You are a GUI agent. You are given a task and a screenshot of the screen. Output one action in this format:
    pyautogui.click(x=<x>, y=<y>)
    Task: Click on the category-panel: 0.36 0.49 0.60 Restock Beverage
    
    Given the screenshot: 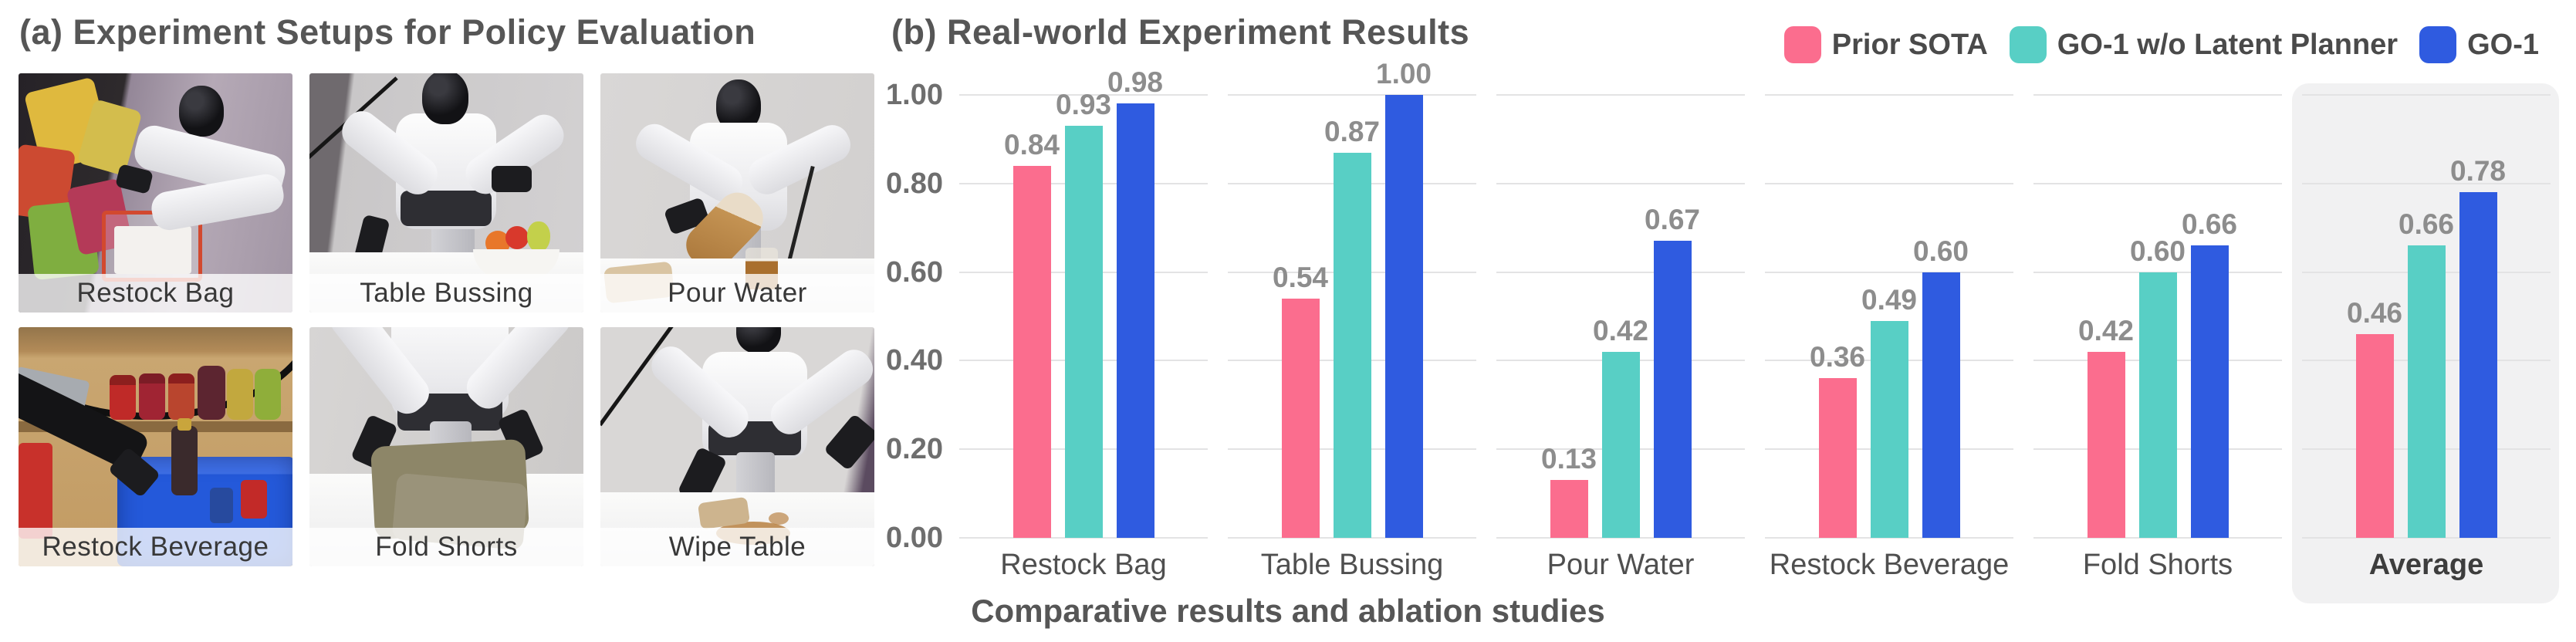 What is the action you would take?
    pyautogui.click(x=1889, y=337)
    